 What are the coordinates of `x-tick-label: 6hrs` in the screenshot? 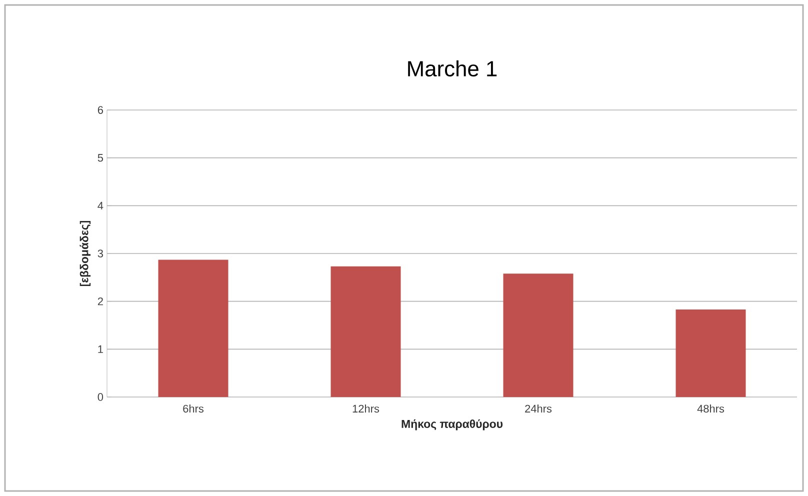 It's located at (193, 408).